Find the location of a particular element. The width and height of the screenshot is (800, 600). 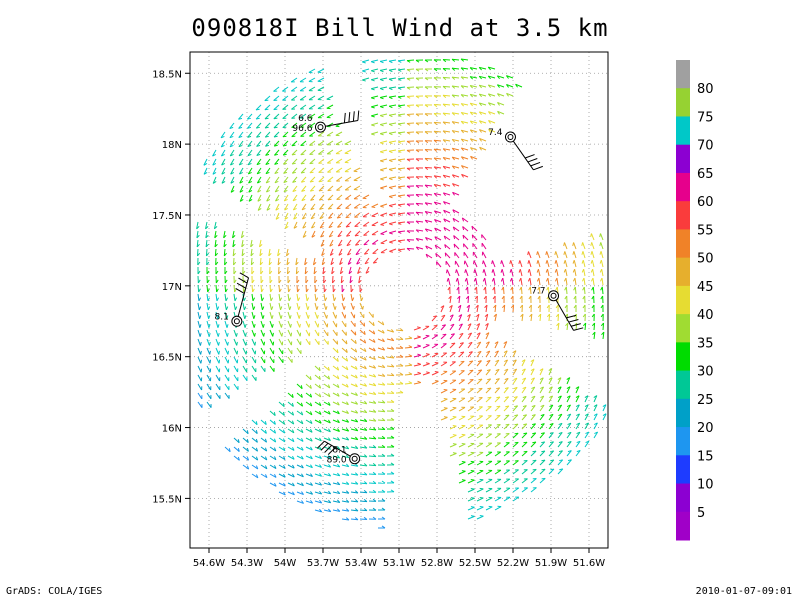

station-label: 8.1 is located at coordinates (339, 451).